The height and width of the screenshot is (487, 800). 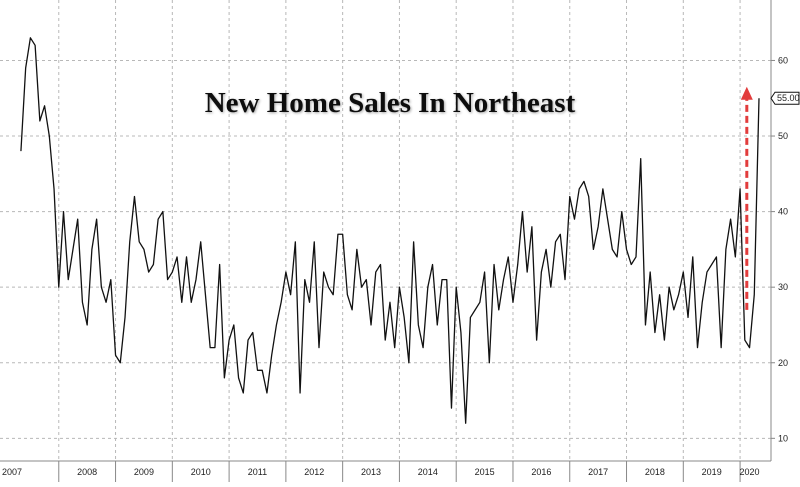 I want to click on x-tick-label: 2012, so click(x=314, y=472).